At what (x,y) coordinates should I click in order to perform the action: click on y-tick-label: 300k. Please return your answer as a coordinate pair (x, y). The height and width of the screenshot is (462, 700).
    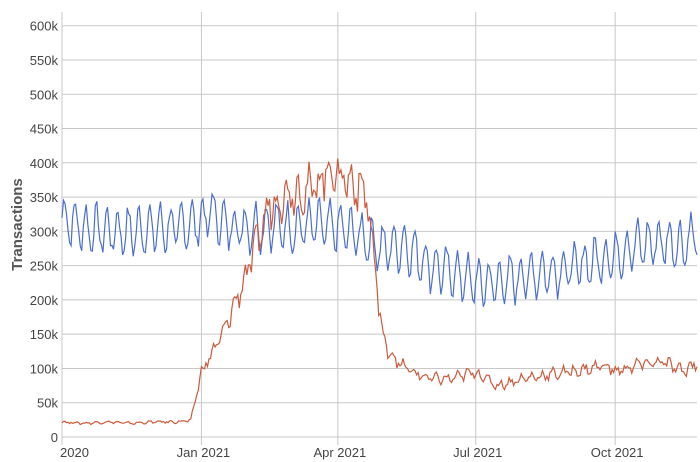
    Looking at the image, I should click on (44, 231).